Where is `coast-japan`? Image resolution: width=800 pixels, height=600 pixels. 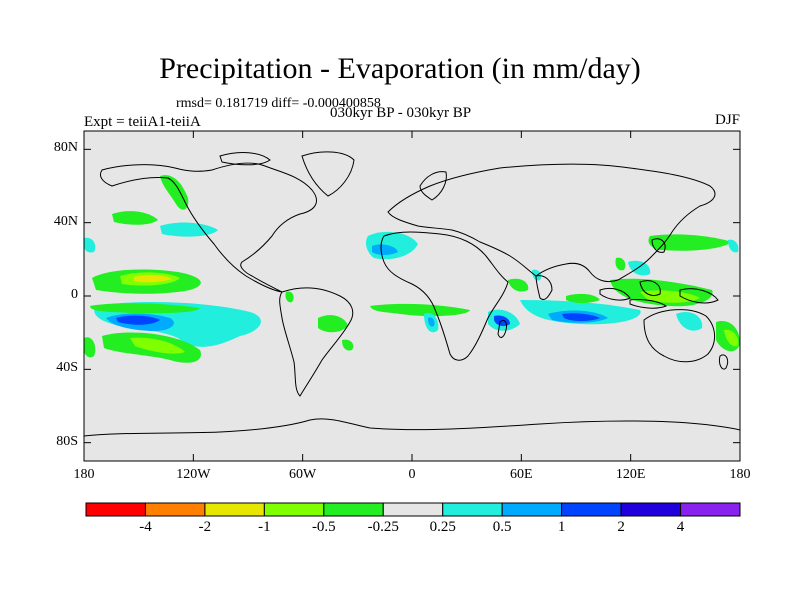
coast-japan is located at coordinates (658, 245).